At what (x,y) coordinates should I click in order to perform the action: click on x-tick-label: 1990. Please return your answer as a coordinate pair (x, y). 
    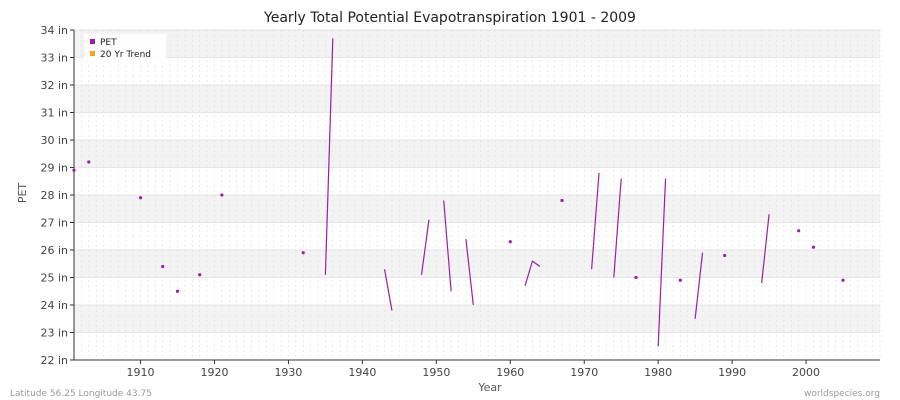
    Looking at the image, I should click on (732, 372).